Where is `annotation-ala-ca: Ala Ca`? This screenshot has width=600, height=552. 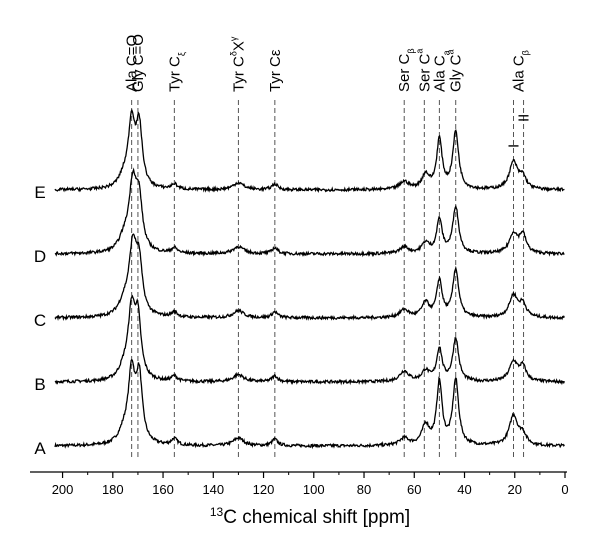 annotation-ala-ca: Ala Ca is located at coordinates (441, 71).